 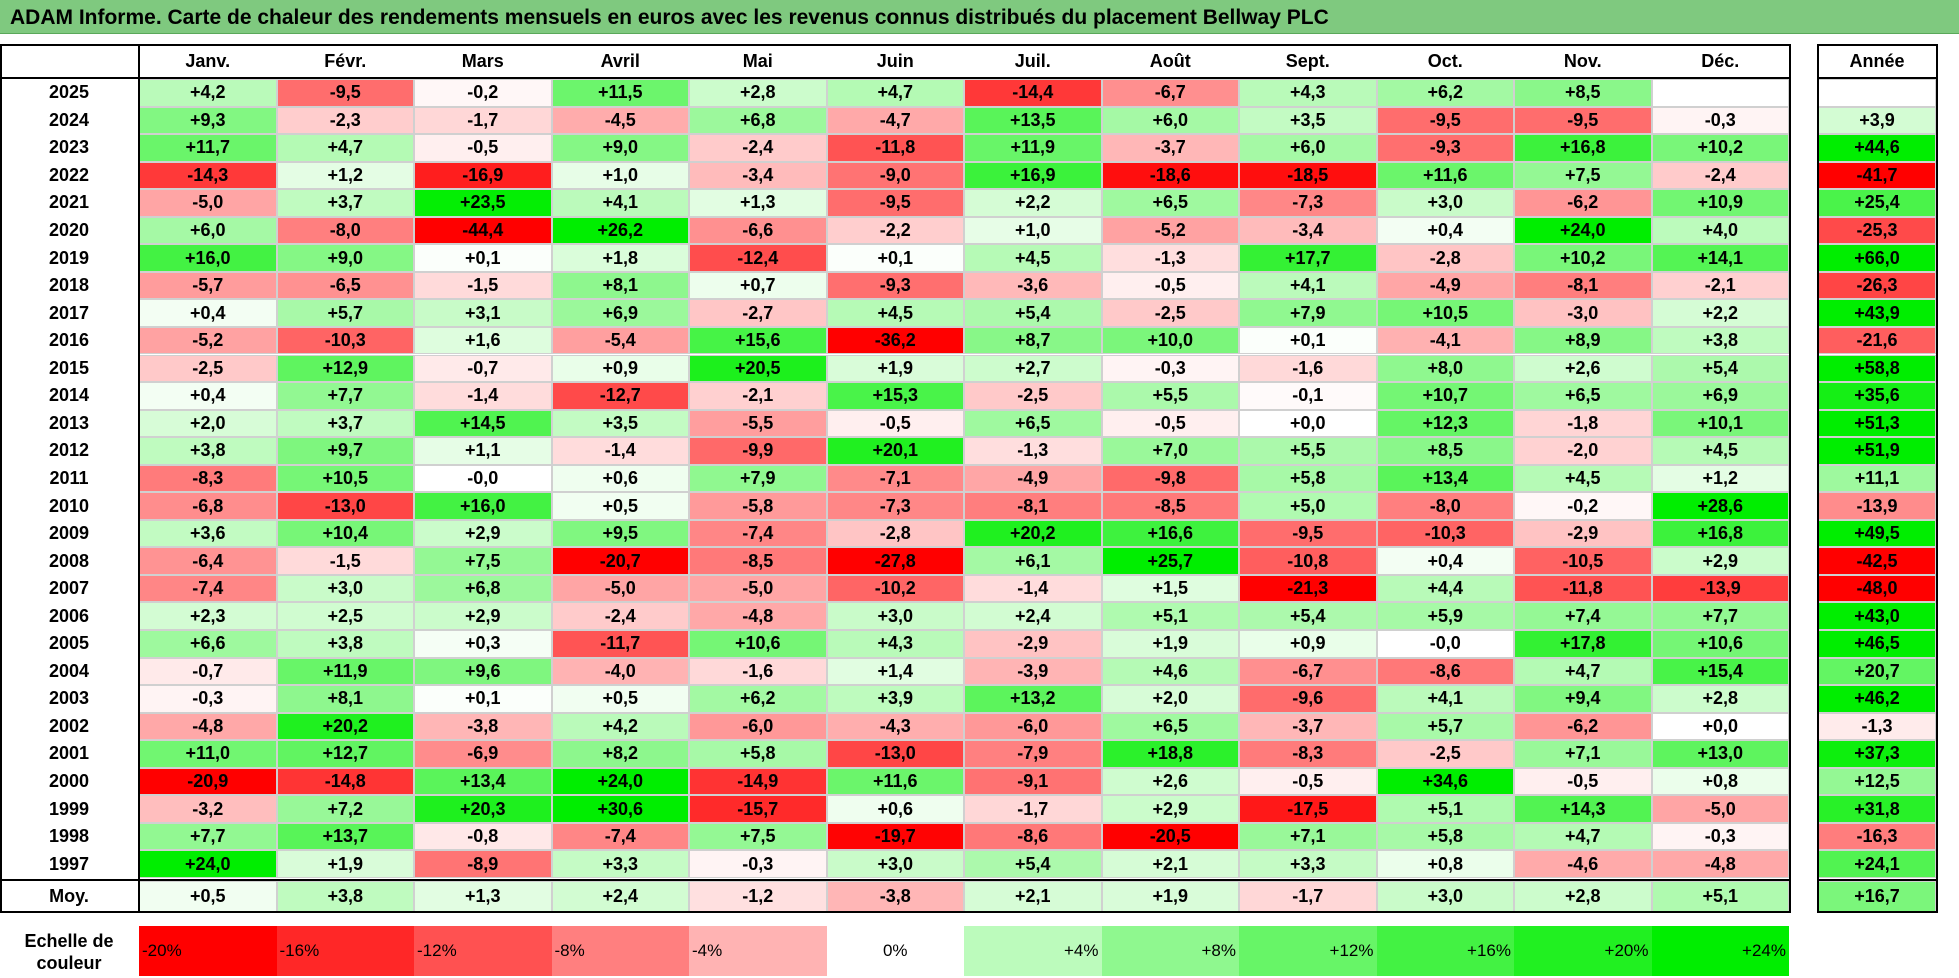 What do you see at coordinates (1308, 561) in the screenshot?
I see `heatmap-cell: -10,8` at bounding box center [1308, 561].